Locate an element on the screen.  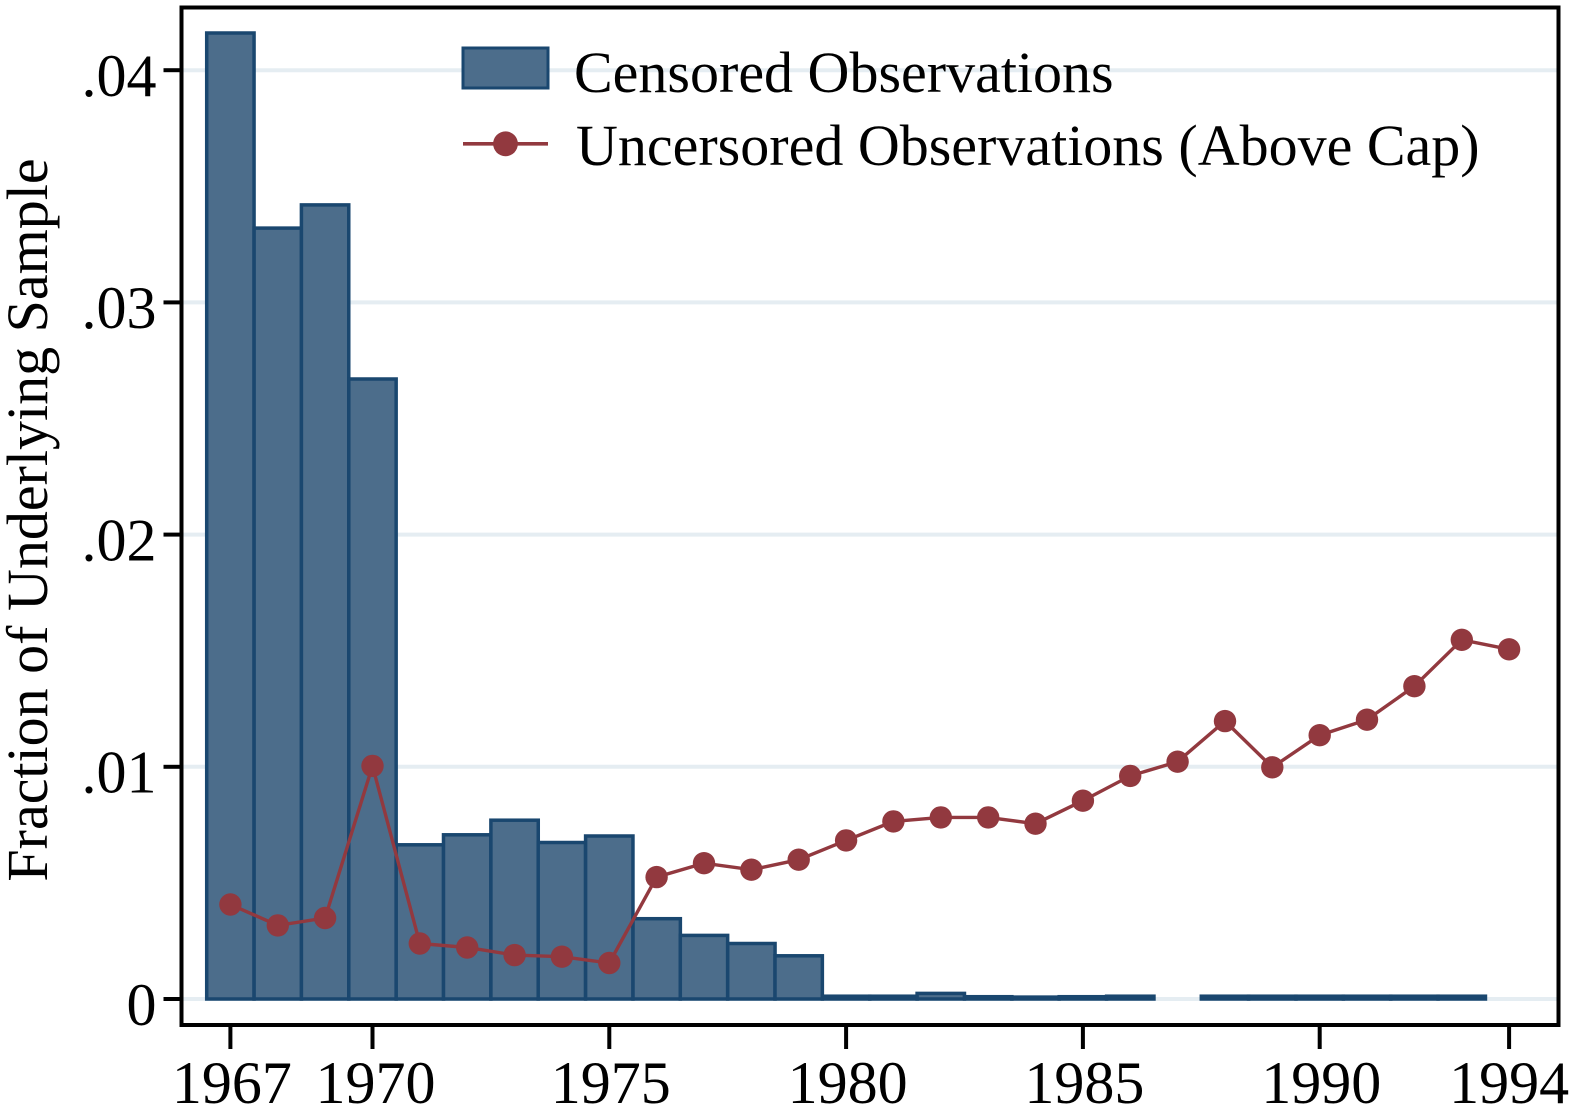
svg-text: 0 is located at coordinates (142, 1005).